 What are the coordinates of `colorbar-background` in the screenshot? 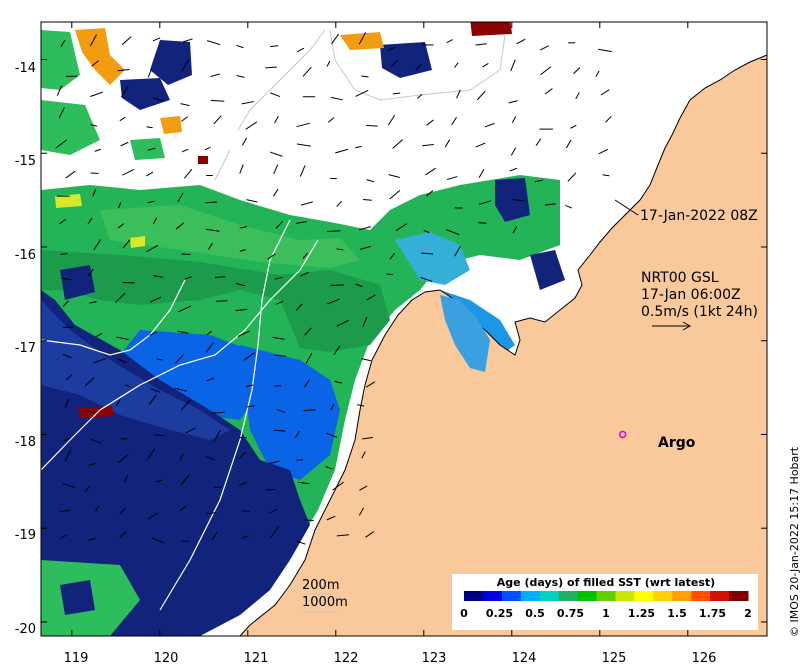 It's located at (605, 602).